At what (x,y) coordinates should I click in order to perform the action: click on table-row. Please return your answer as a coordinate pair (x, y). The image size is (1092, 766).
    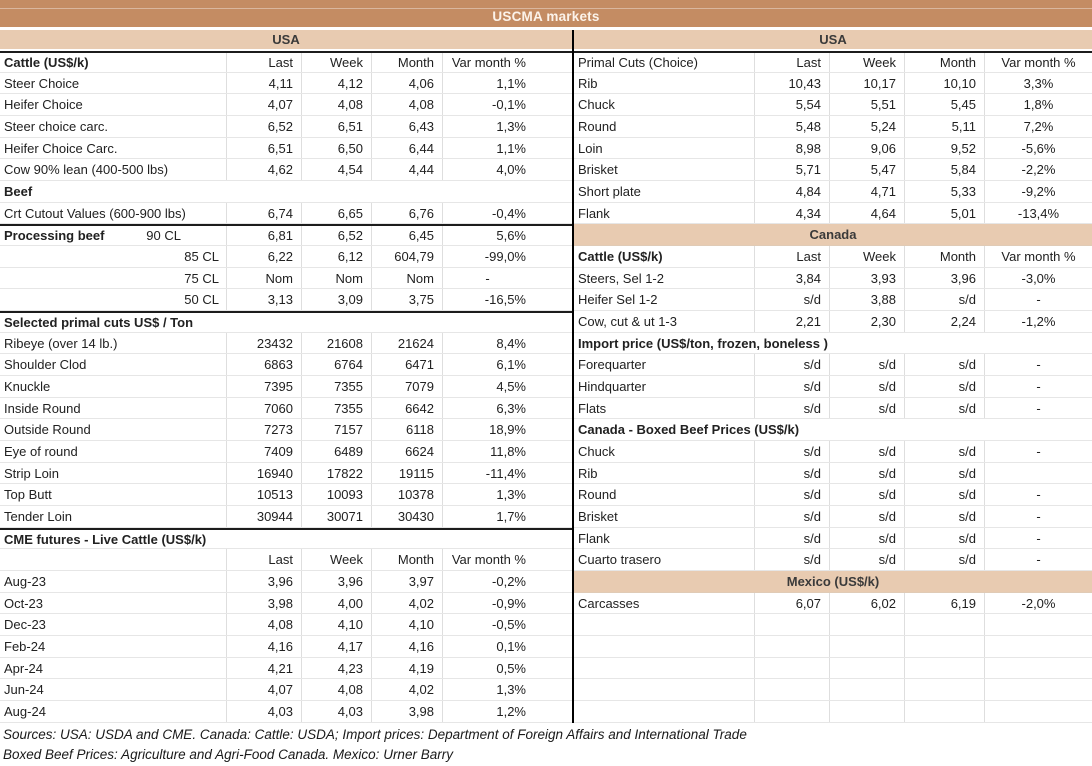
    Looking at the image, I should click on (833, 647).